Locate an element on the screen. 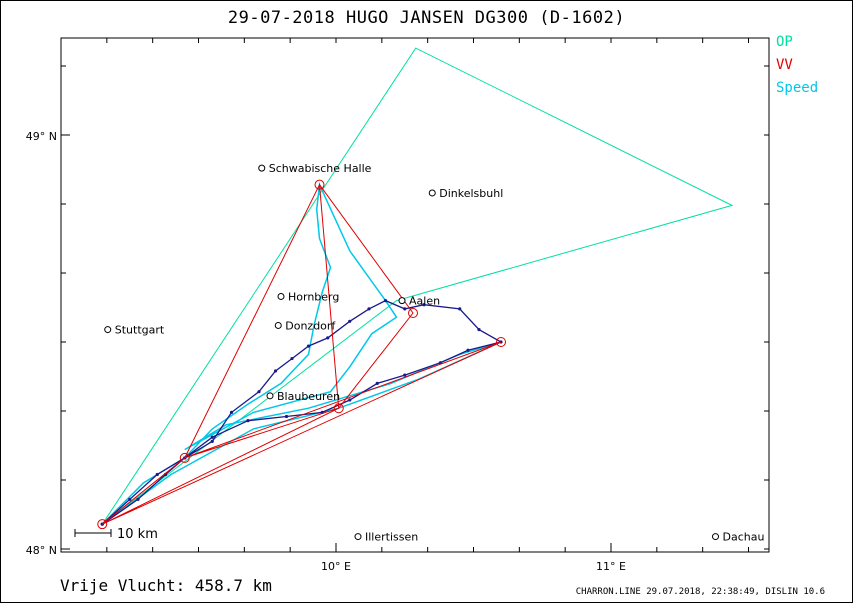 The height and width of the screenshot is (603, 853). town-label: Schwabische Halle is located at coordinates (320, 168).